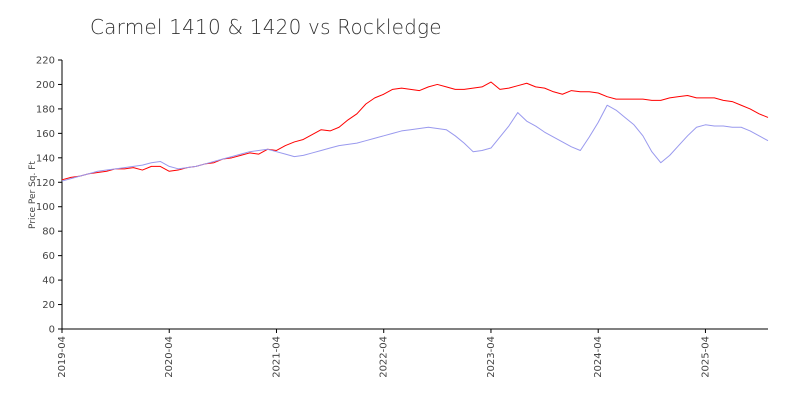 This screenshot has height=400, width=800. I want to click on y-tick-label: 100, so click(45, 207).